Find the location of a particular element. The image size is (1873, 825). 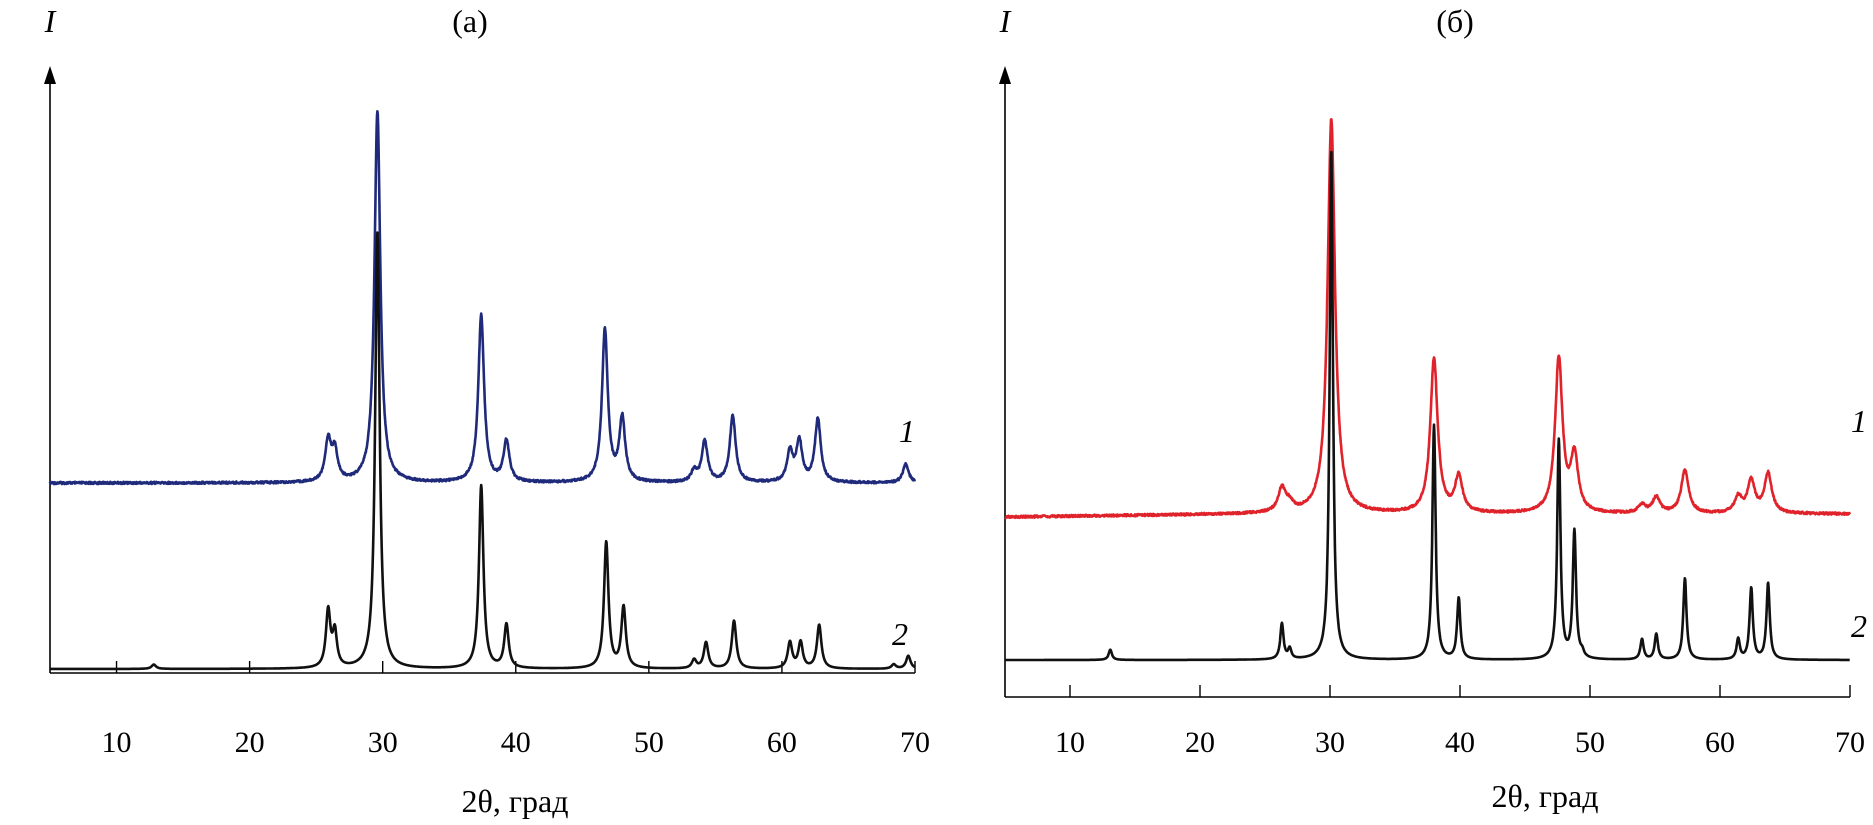

panel-b-label-1: 1 is located at coordinates (1859, 421).